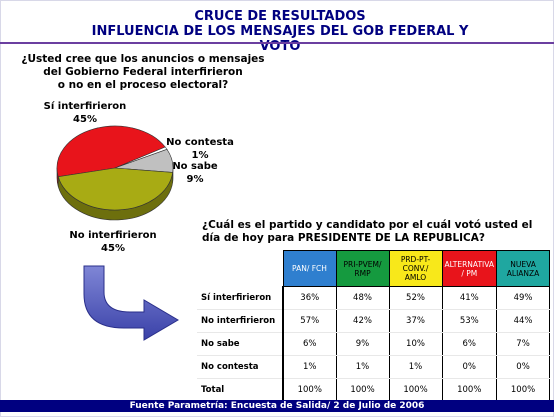 This screenshot has height=417, width=554. Describe the element at coordinates (113, 235) in the screenshot. I see `slice-name: No interfirieron` at that location.